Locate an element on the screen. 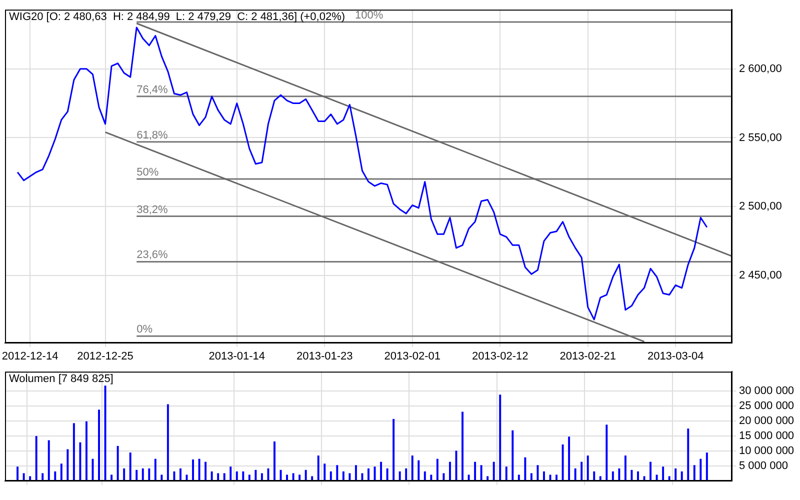 The width and height of the screenshot is (800, 500). series-label: 38,2% is located at coordinates (152, 210).